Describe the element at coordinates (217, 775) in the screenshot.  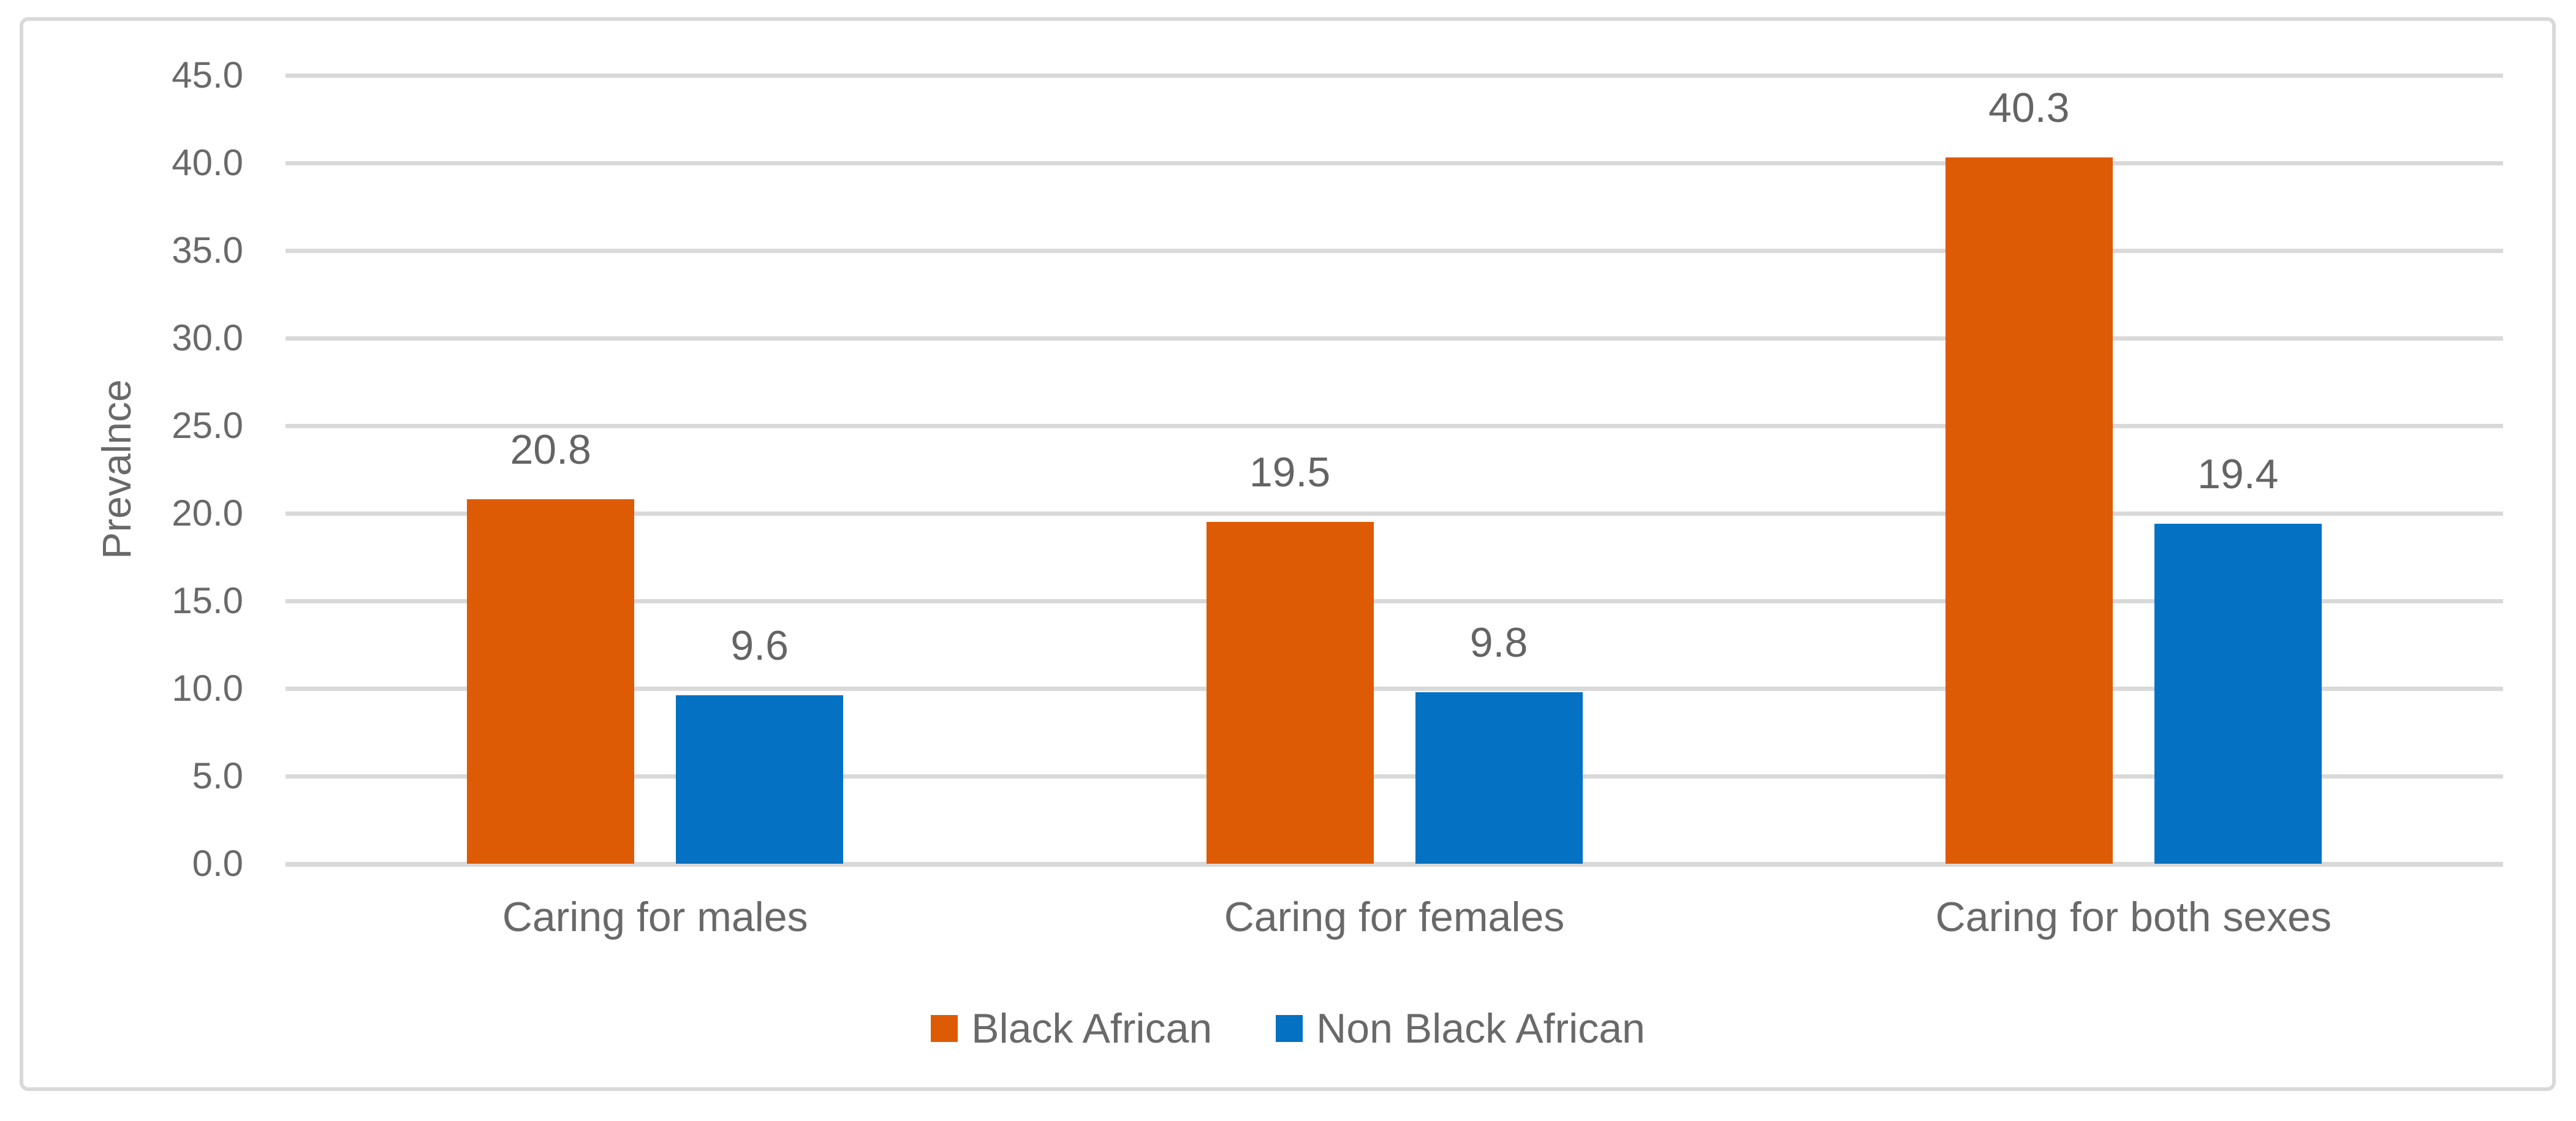
I see `y-tick-label: 5.0` at that location.